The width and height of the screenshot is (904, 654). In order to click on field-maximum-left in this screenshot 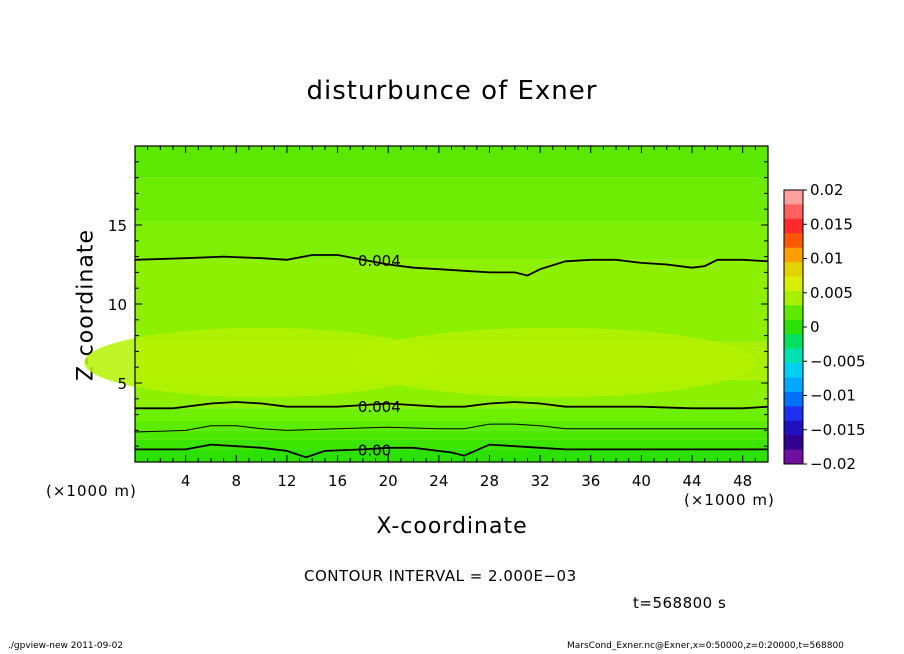, I will do `click(261, 362)`.